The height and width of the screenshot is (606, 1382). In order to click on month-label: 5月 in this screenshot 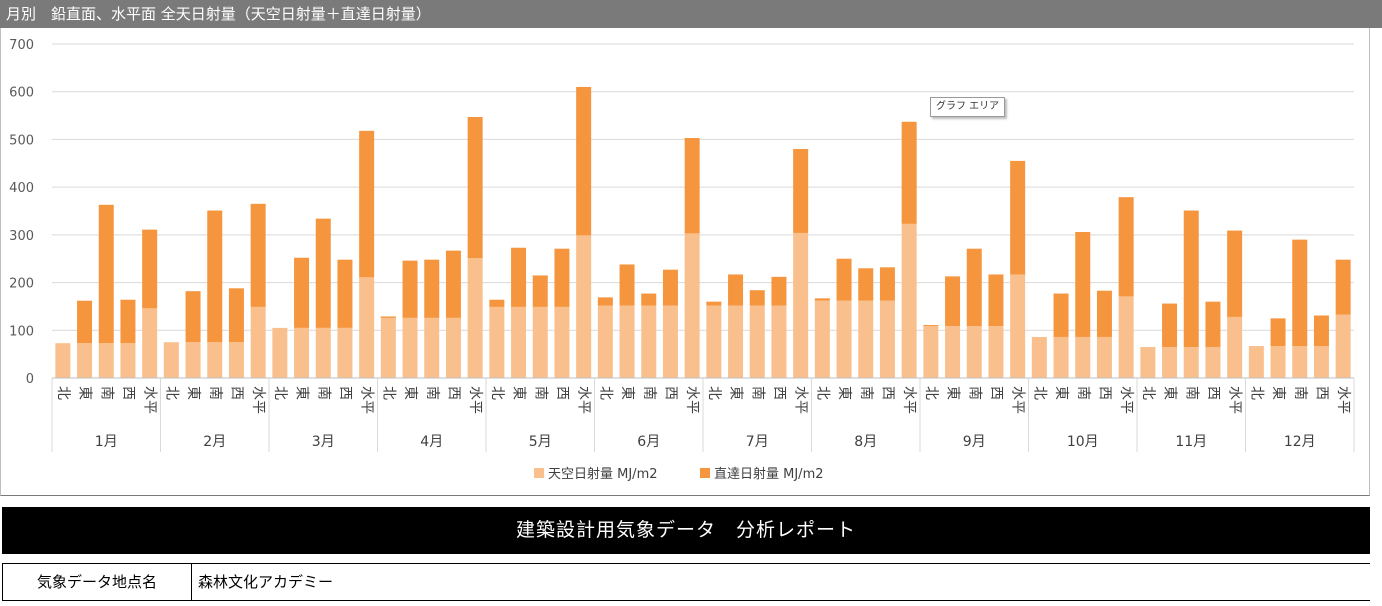, I will do `click(540, 442)`.